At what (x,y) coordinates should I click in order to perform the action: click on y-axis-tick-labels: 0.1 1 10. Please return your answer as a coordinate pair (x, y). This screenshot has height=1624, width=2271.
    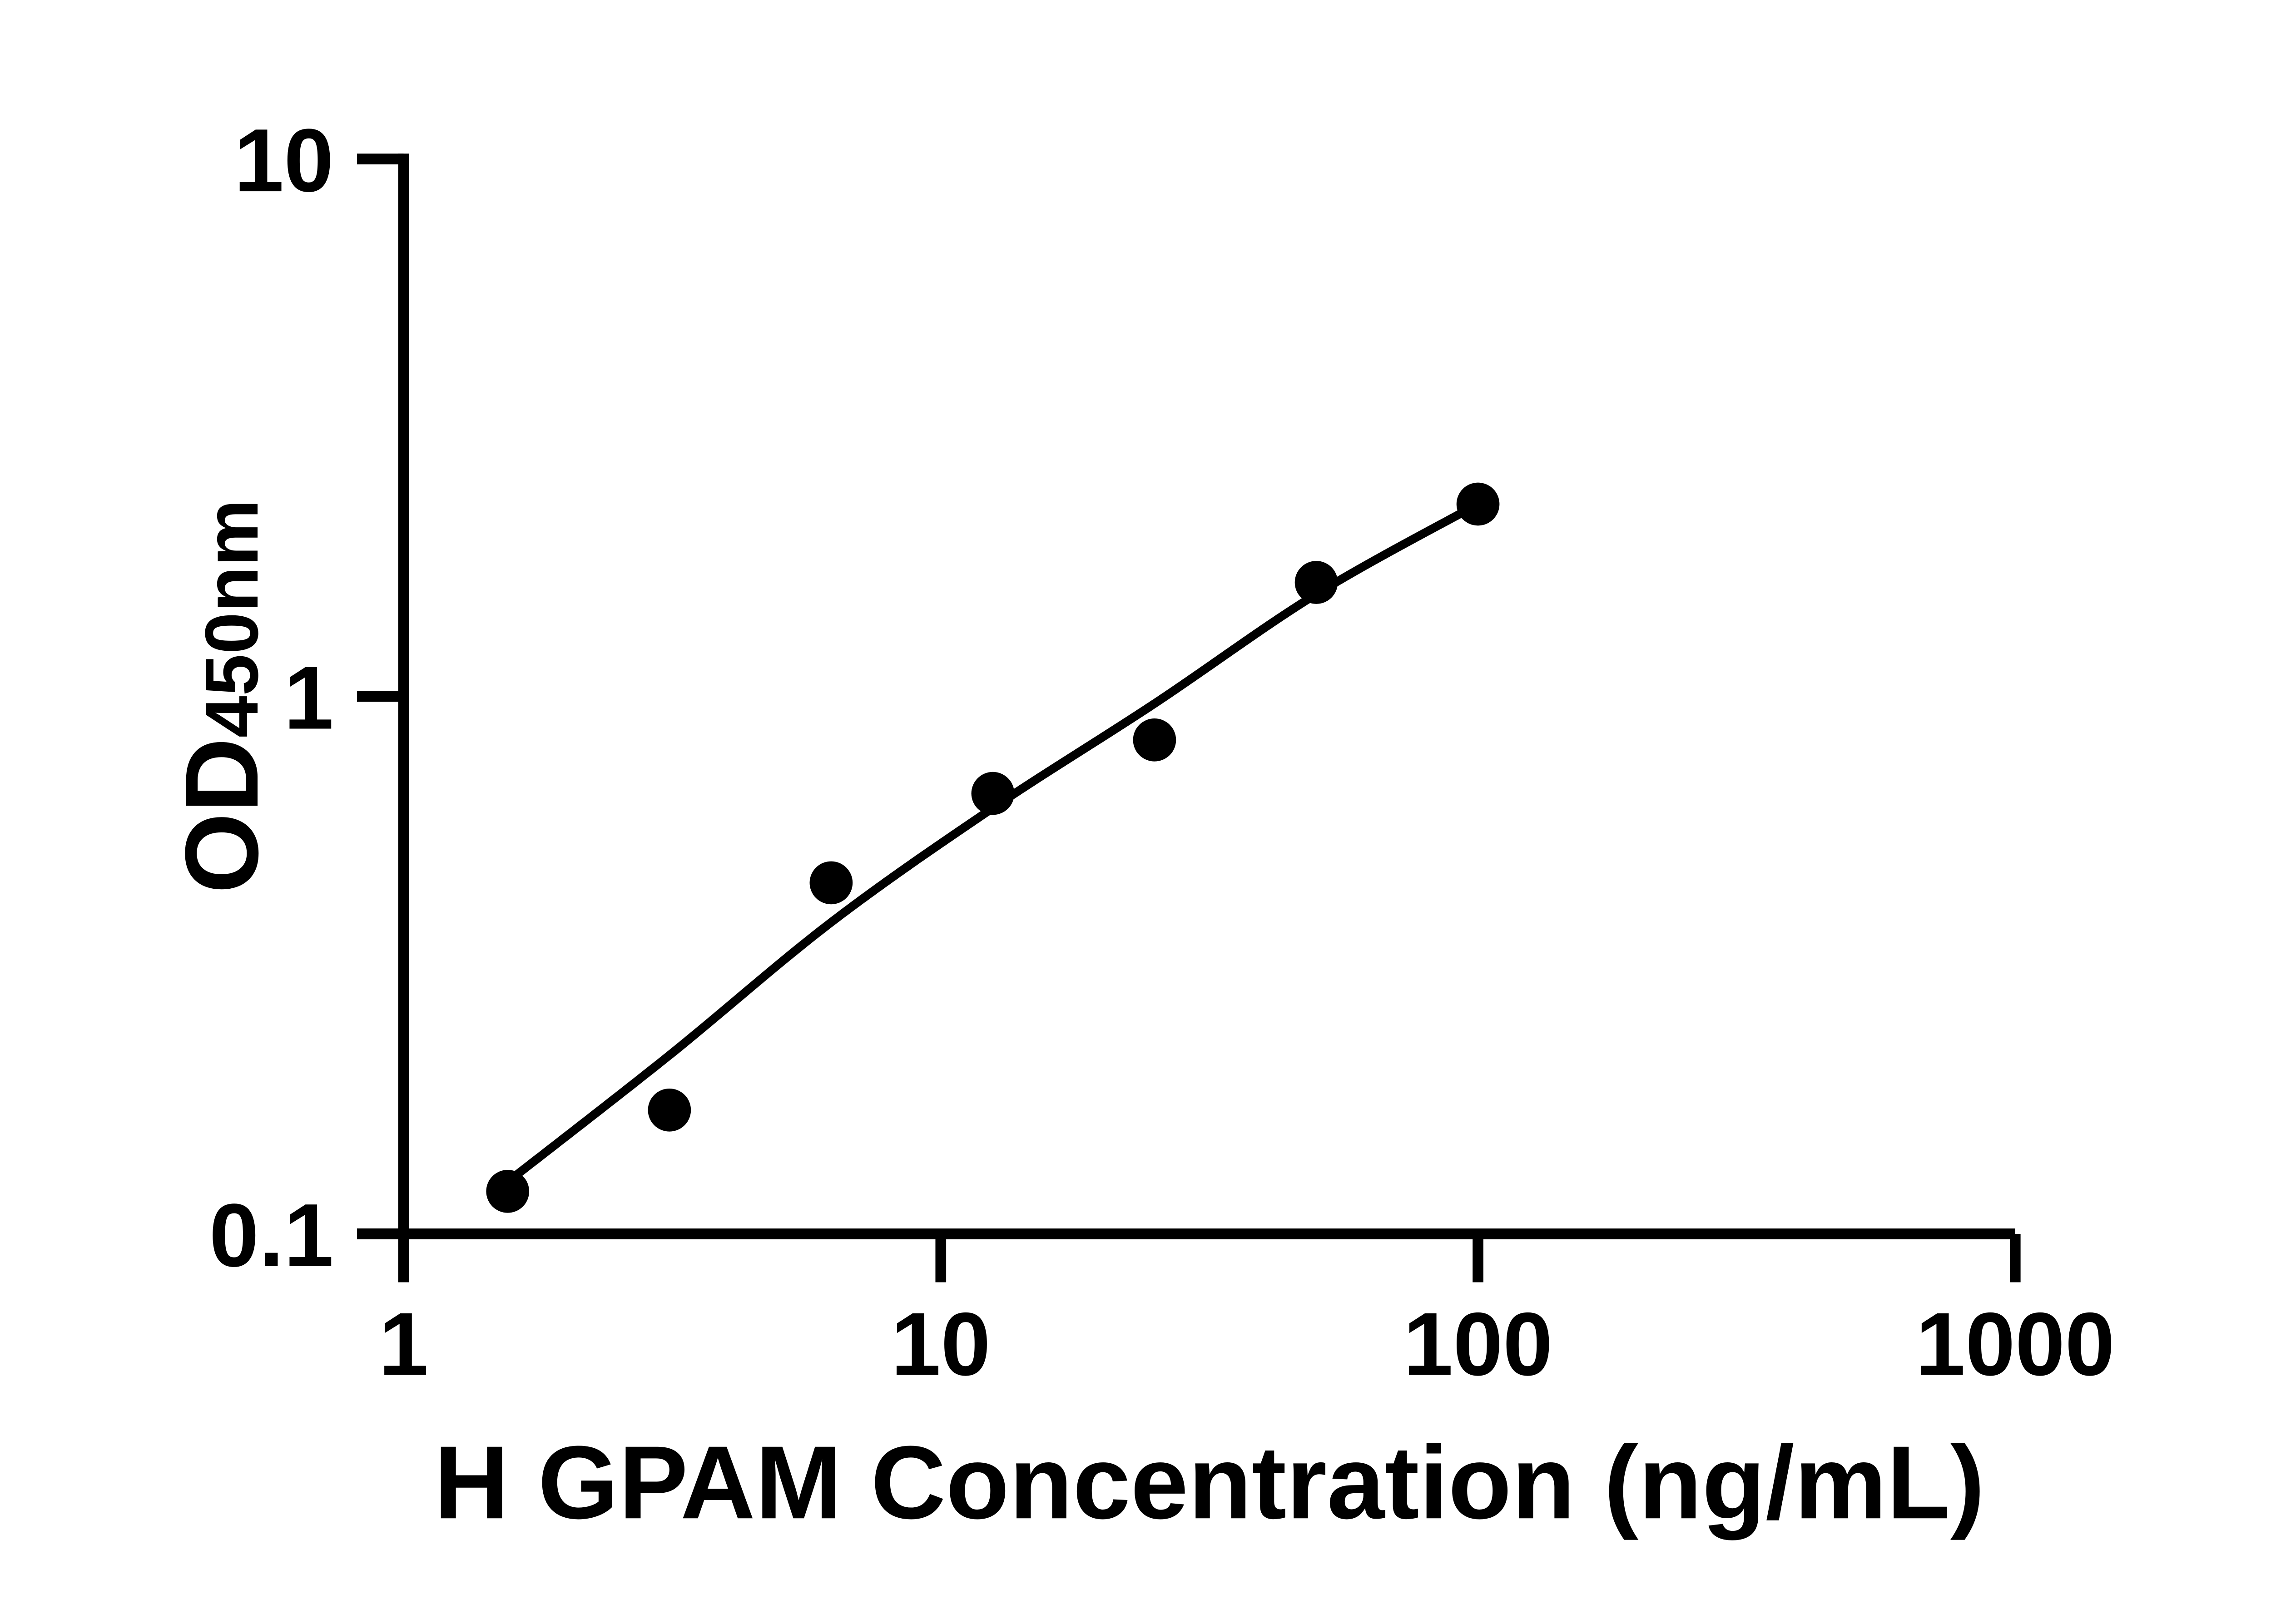
    Looking at the image, I should click on (271, 697).